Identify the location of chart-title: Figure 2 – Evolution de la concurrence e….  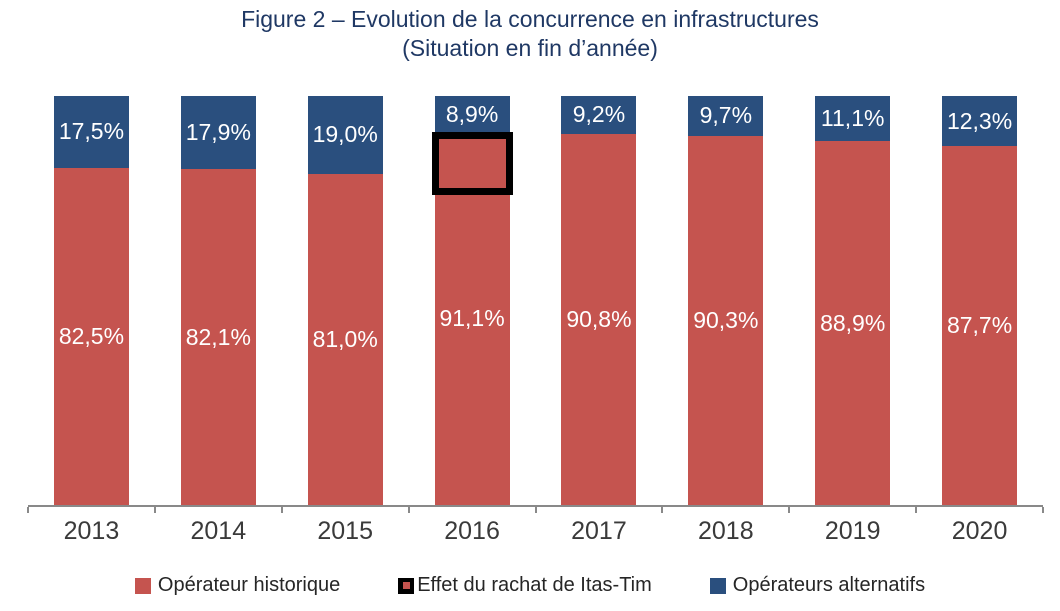
(530, 19).